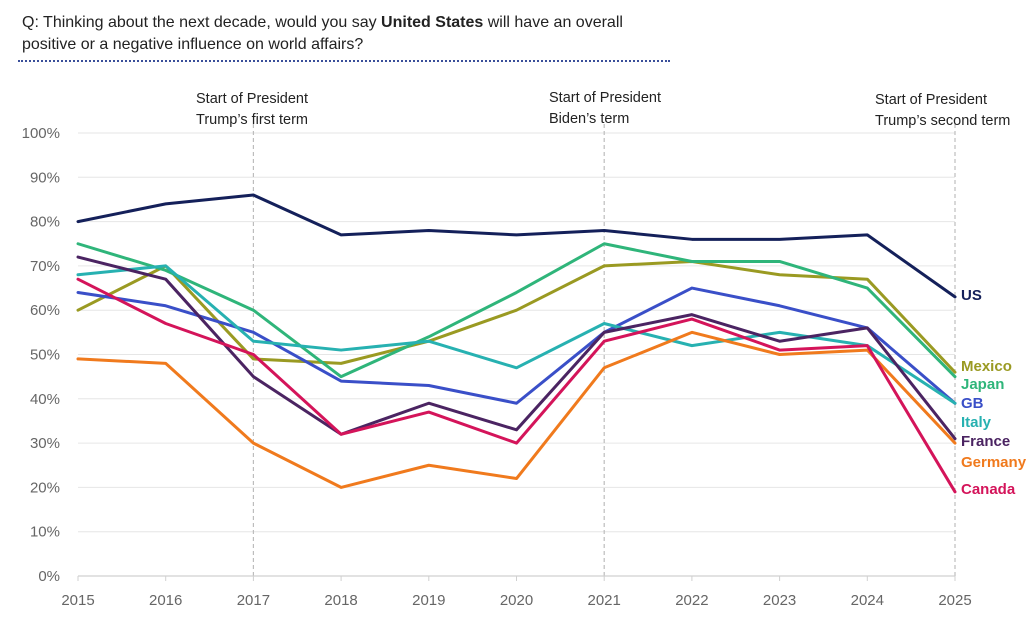  Describe the element at coordinates (955, 403) in the screenshot. I see `data-point-italy-2025` at that location.